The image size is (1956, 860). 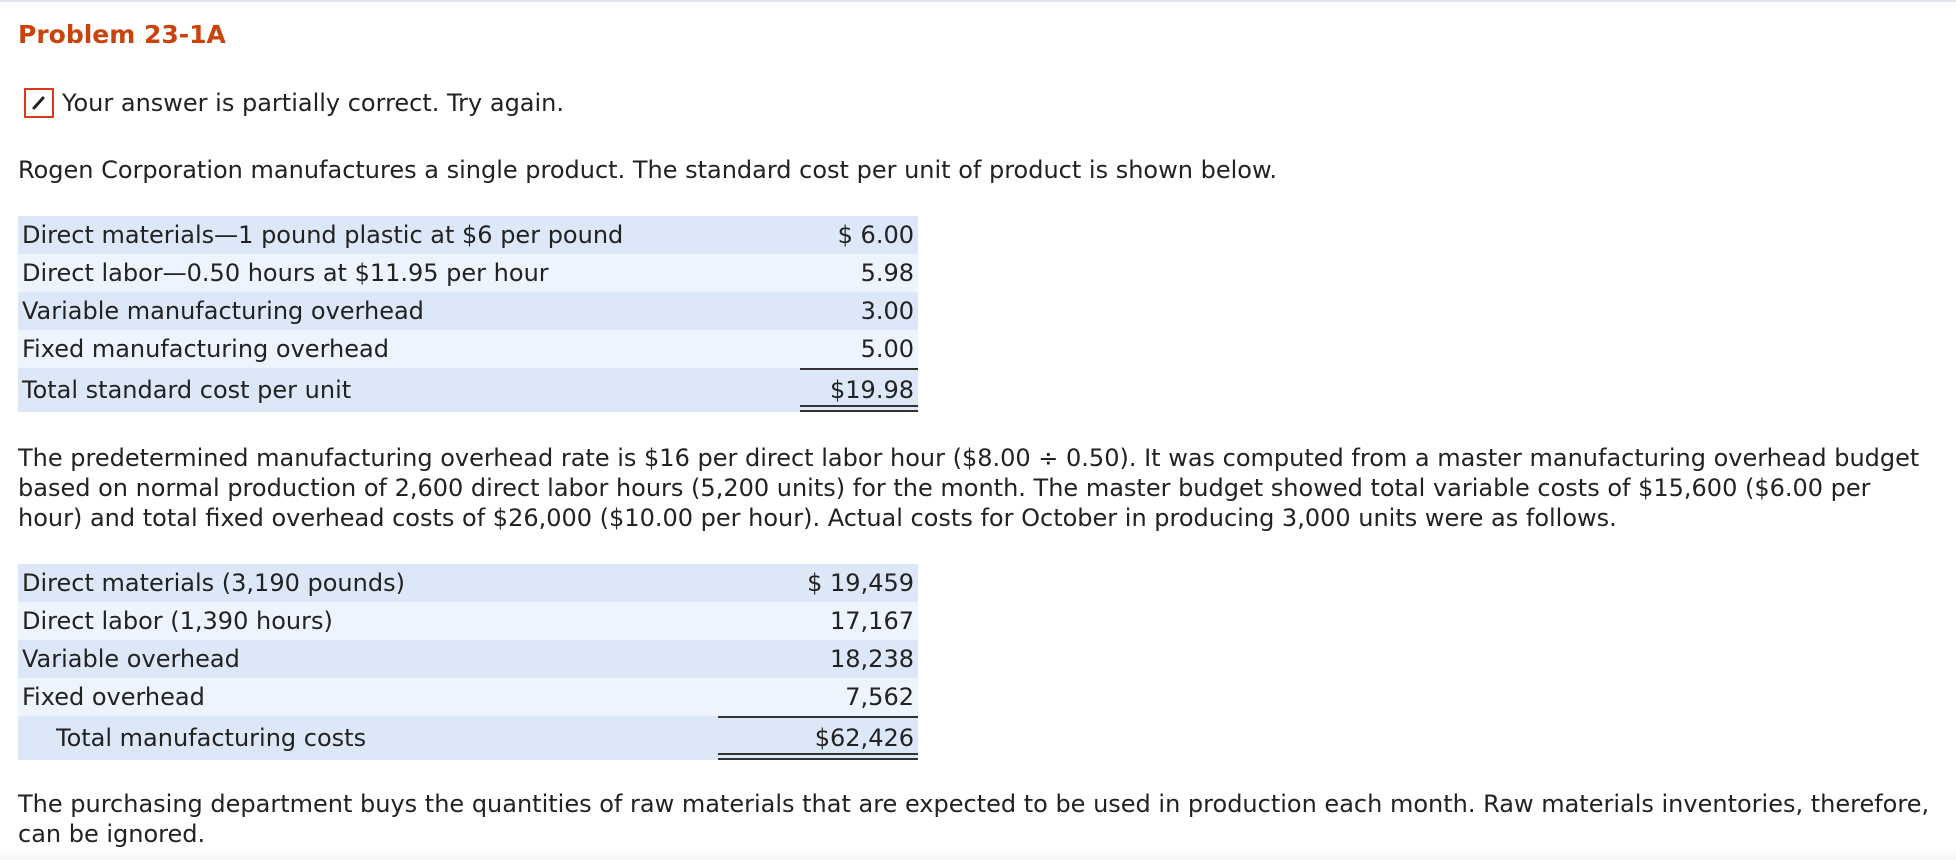 I want to click on table-row: Variable manufacturing overhead 3.00, so click(x=468, y=311).